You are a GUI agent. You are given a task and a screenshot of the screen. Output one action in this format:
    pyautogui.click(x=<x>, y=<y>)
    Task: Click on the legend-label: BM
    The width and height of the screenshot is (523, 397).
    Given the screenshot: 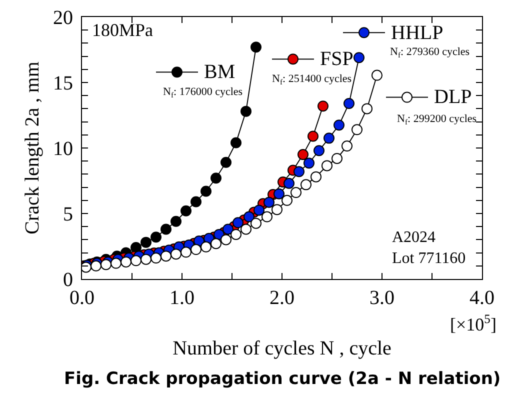 What is the action you would take?
    pyautogui.click(x=220, y=72)
    